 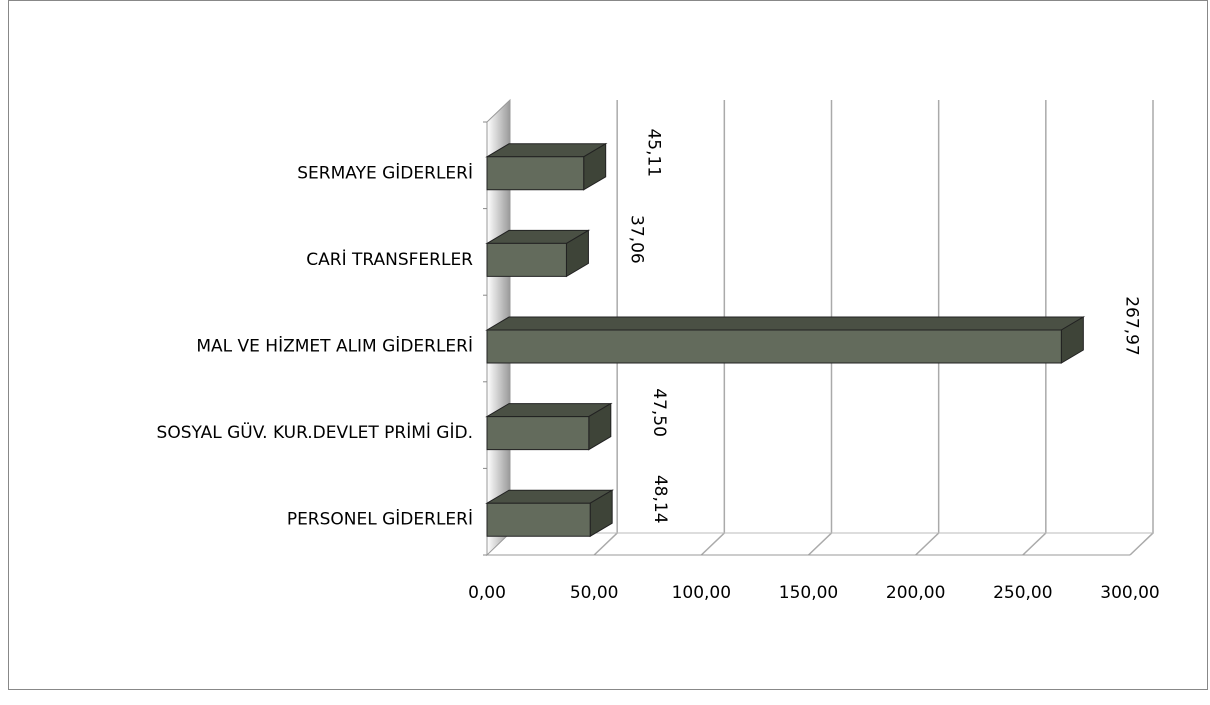 What do you see at coordinates (636, 239) in the screenshot?
I see `value-label: 37,06` at bounding box center [636, 239].